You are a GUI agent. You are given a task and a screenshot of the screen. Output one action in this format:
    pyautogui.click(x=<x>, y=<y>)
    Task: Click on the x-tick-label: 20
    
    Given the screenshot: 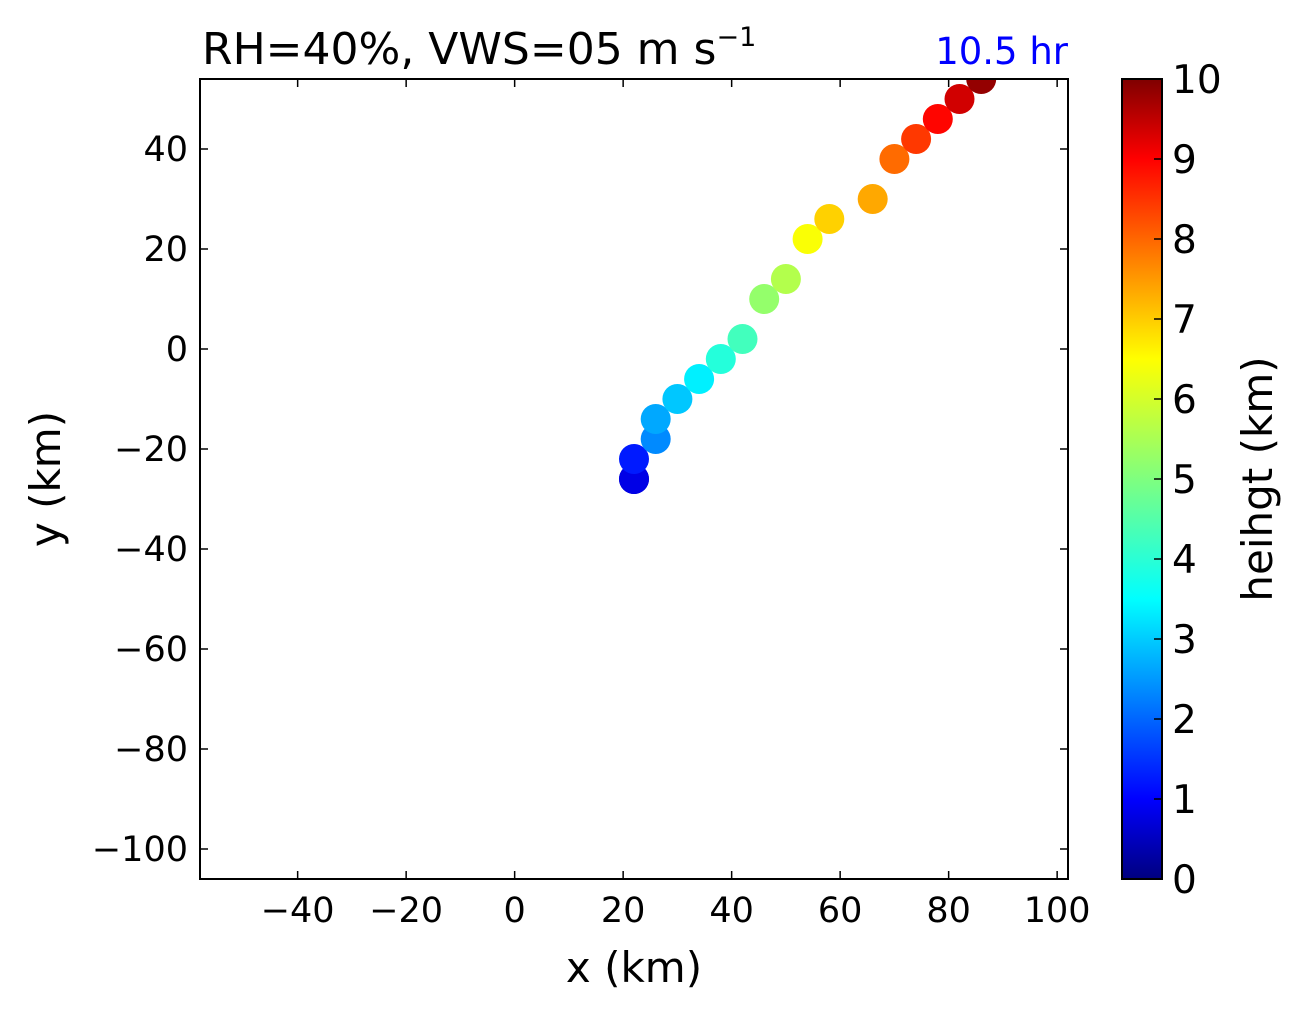 What is the action you would take?
    pyautogui.click(x=623, y=911)
    